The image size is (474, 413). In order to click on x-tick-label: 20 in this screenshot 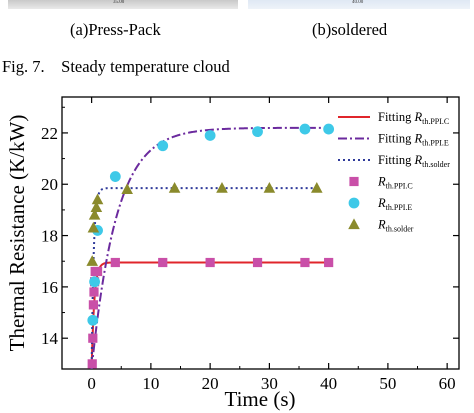, I will do `click(210, 383)`.